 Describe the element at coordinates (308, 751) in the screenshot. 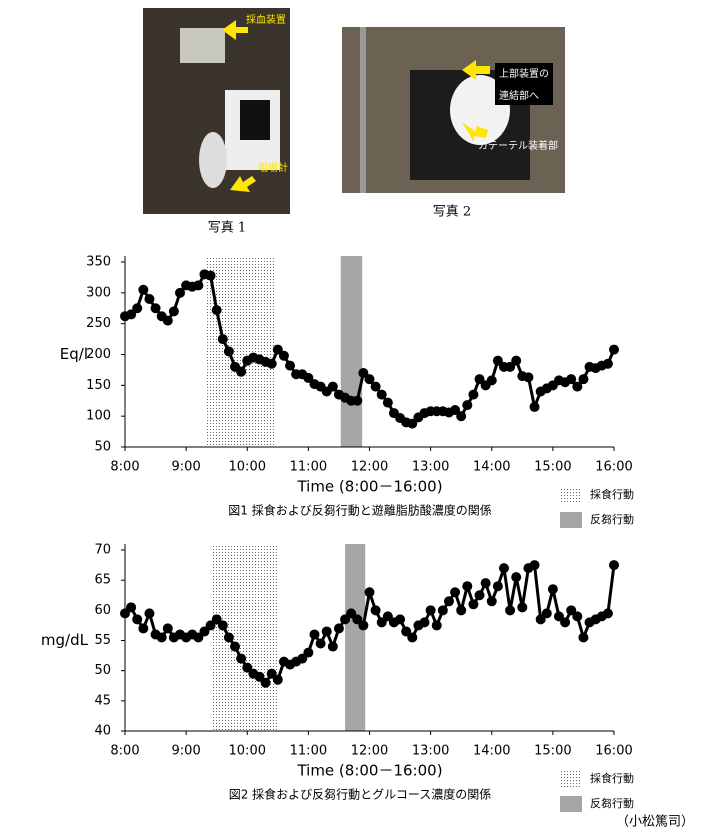

I see `x-tick-label: 11:00` at that location.